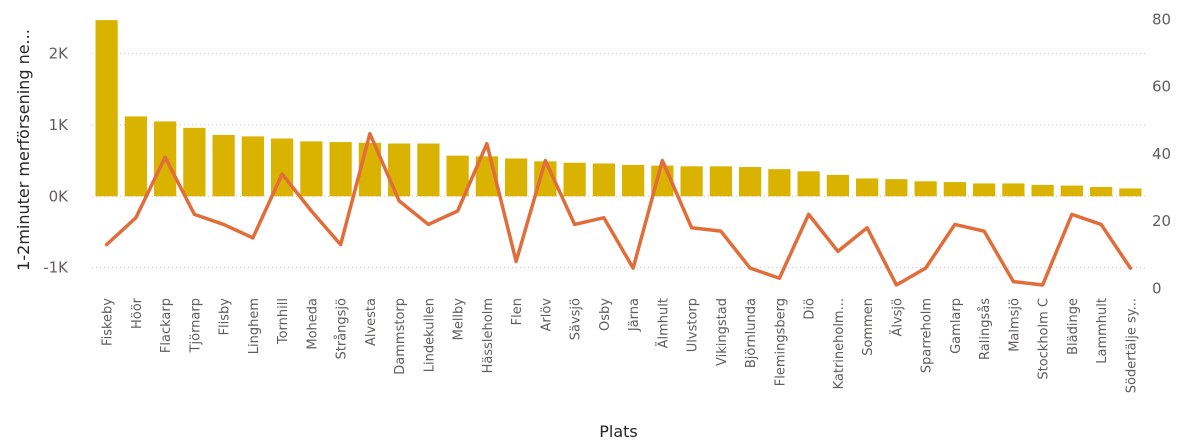 Image resolution: width=1187 pixels, height=448 pixels. I want to click on x-tick-label: Hässleholm, so click(488, 335).